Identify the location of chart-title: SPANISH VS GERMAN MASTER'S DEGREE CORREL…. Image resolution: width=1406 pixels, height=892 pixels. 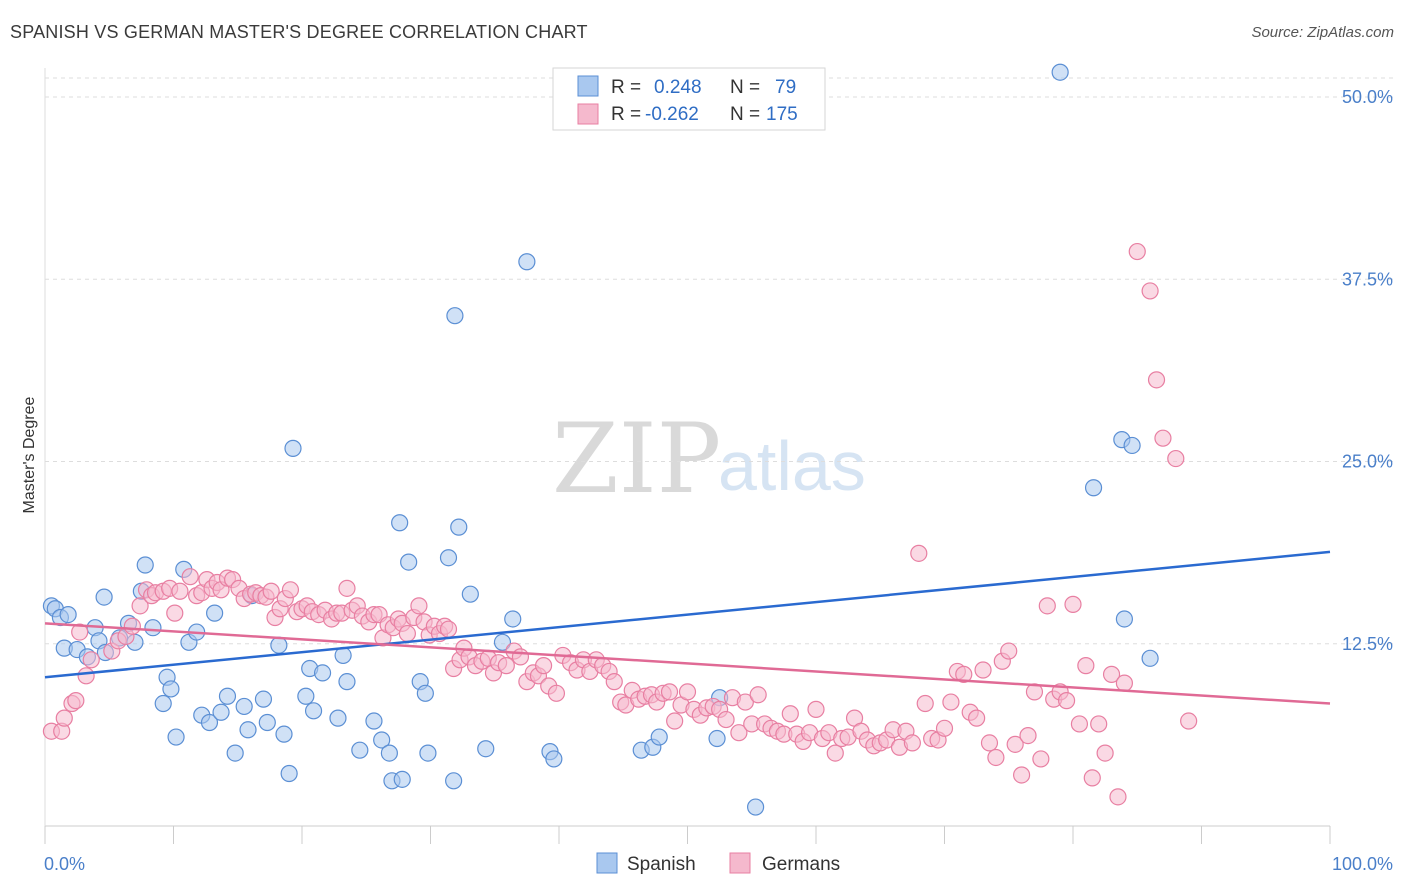
(299, 32).